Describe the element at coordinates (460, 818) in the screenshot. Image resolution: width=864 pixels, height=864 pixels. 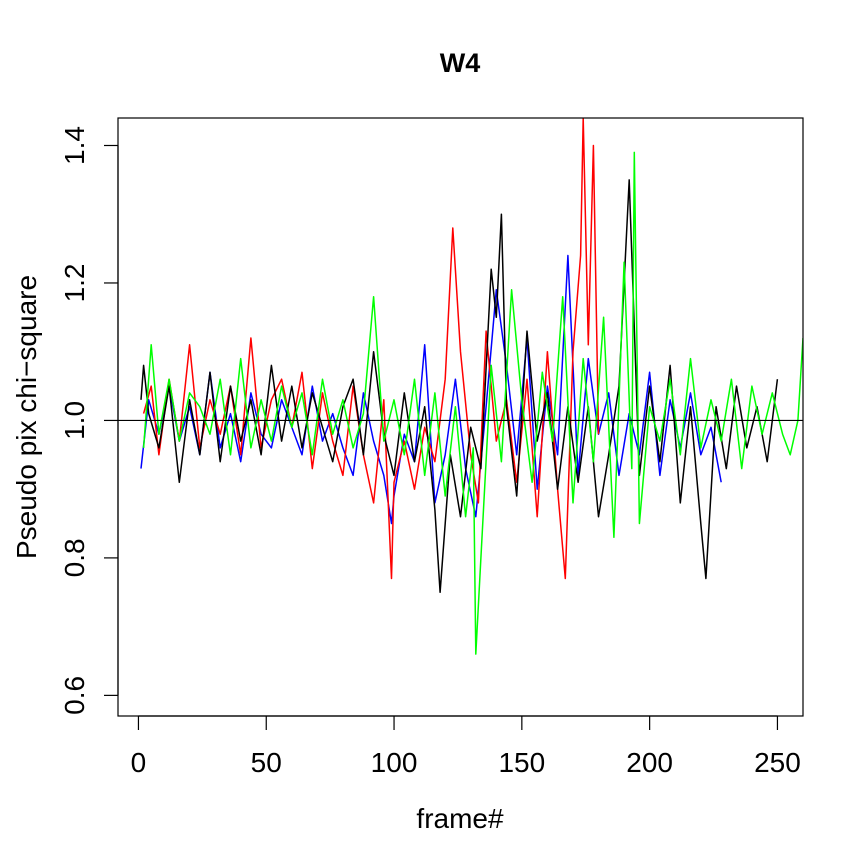
I see `x-axis-label: frame#` at that location.